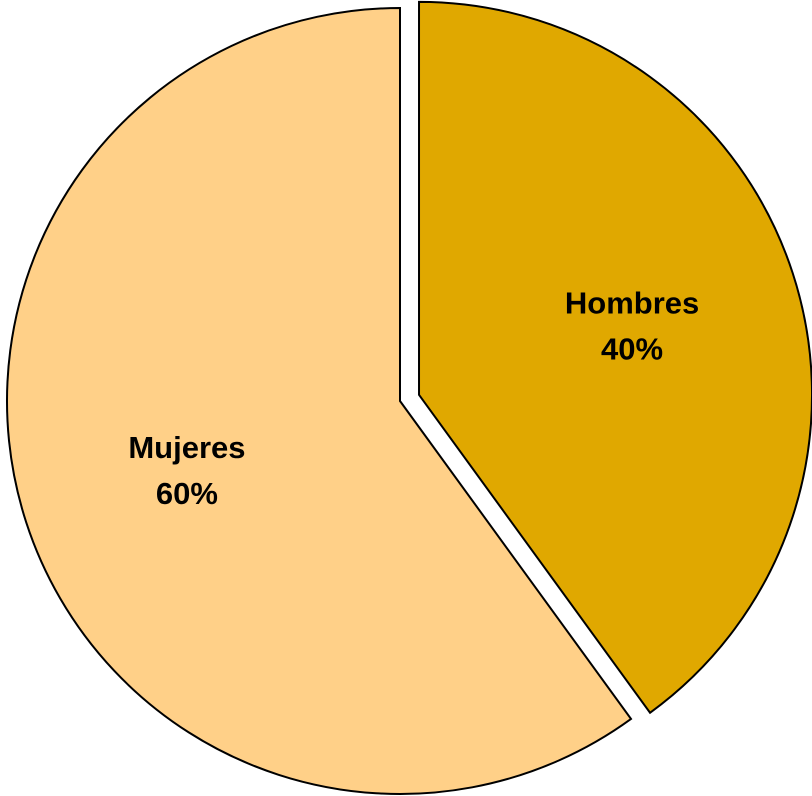 The width and height of the screenshot is (812, 796). What do you see at coordinates (632, 303) in the screenshot?
I see `slice-label-hombres: Hombres` at bounding box center [632, 303].